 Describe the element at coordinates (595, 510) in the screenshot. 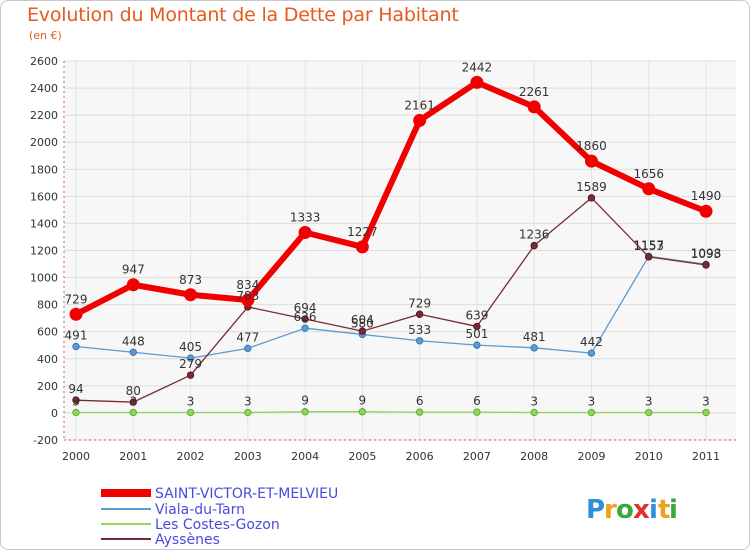

I see `logo-letter: P` at that location.